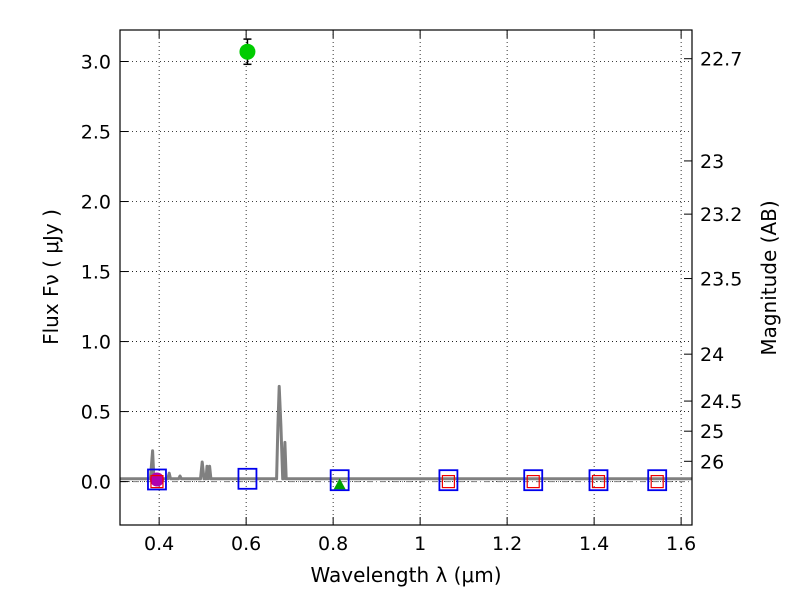 The image size is (800, 600). What do you see at coordinates (769, 277) in the screenshot?
I see `magnitude-axis-label: Magnitude (AB)` at bounding box center [769, 277].